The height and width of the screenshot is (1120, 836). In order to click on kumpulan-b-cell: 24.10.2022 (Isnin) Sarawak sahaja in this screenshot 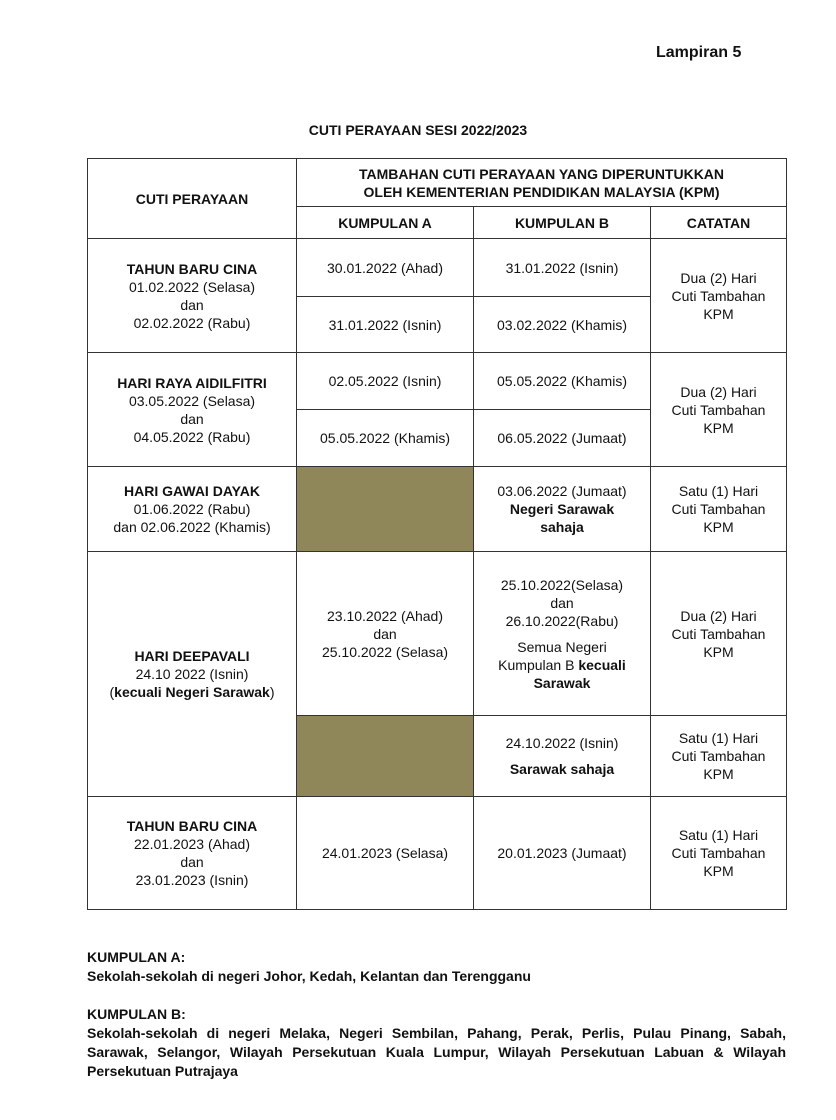, I will do `click(562, 756)`.